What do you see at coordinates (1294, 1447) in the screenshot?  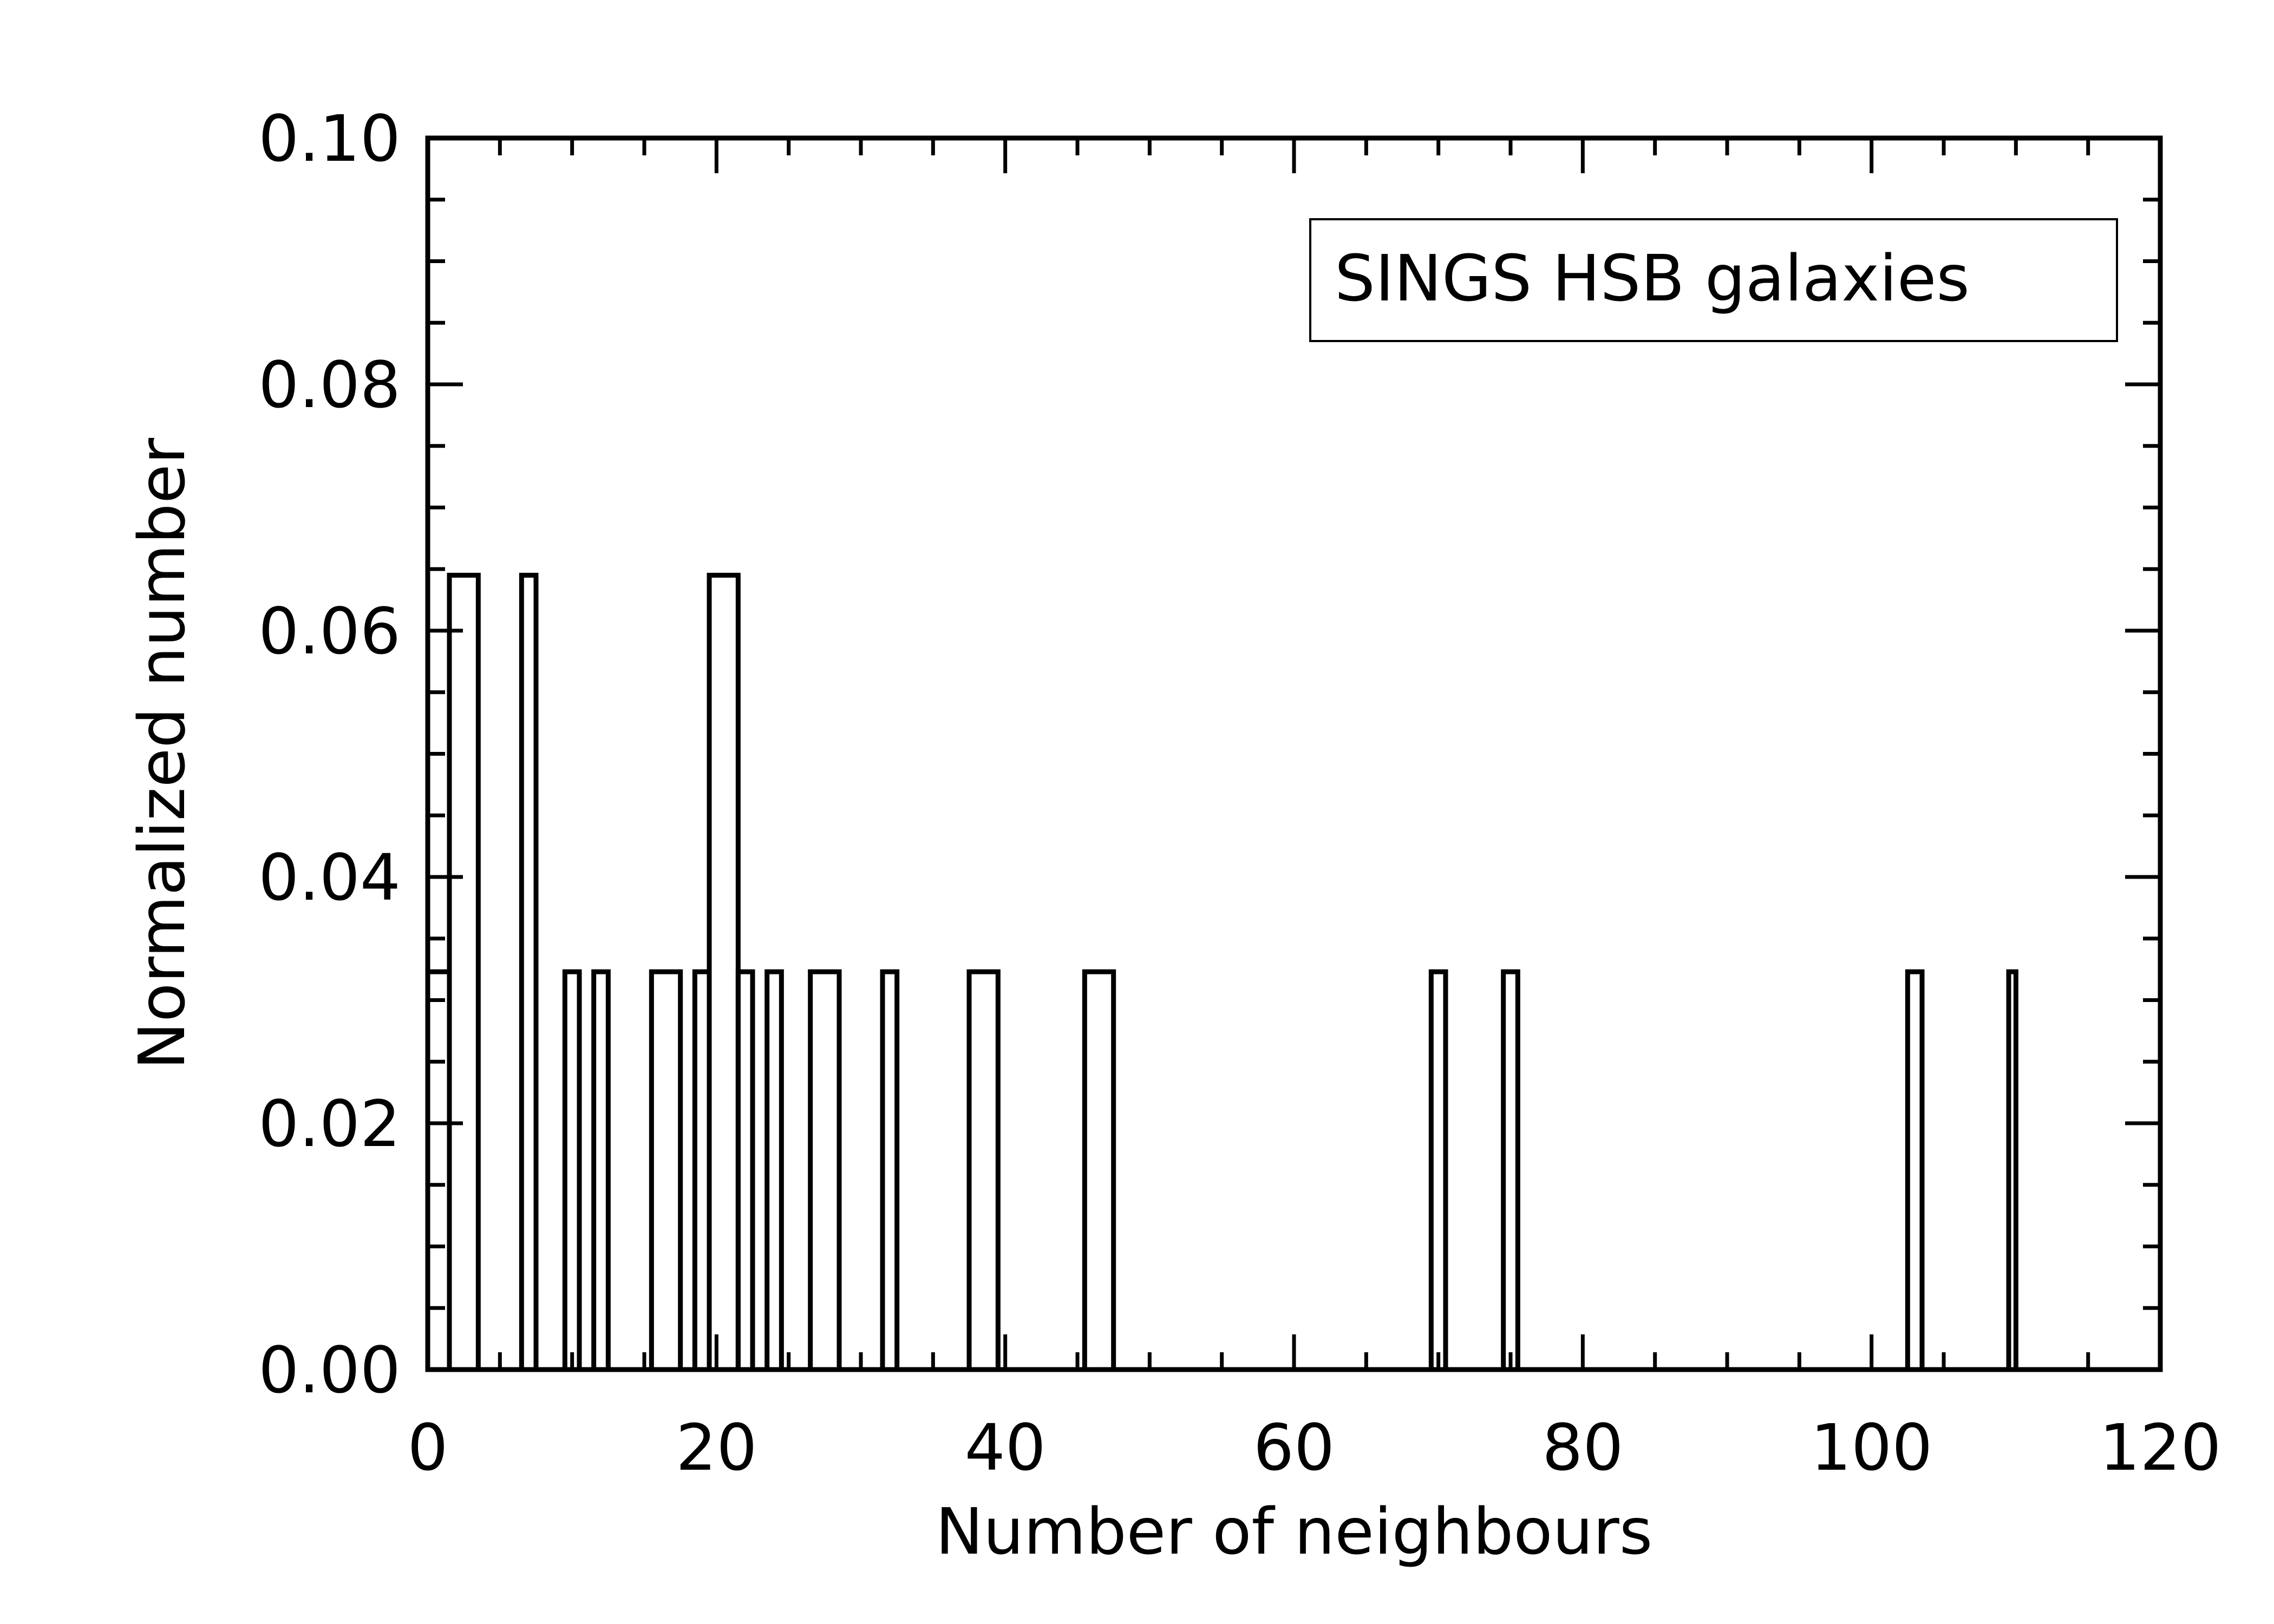 I see `x-tick-label: 60` at bounding box center [1294, 1447].